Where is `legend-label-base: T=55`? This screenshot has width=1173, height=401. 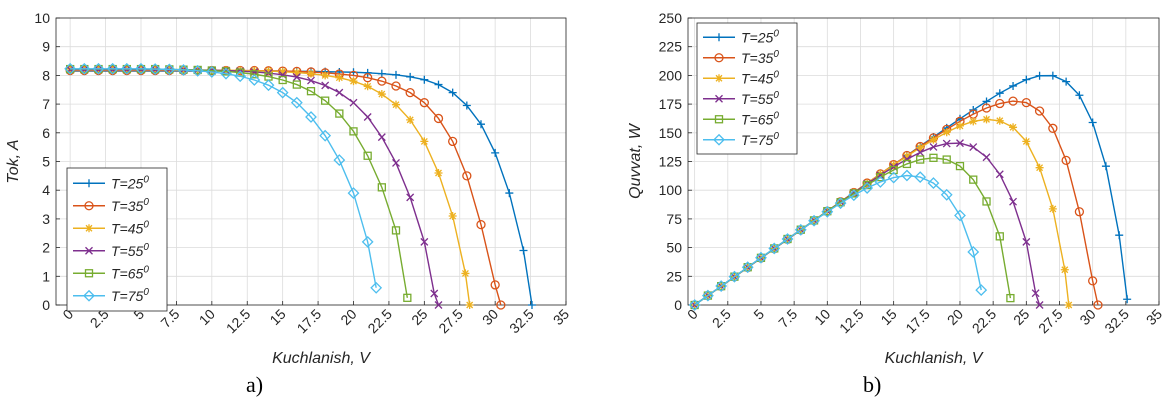 legend-label-base: T=55 is located at coordinates (127, 251).